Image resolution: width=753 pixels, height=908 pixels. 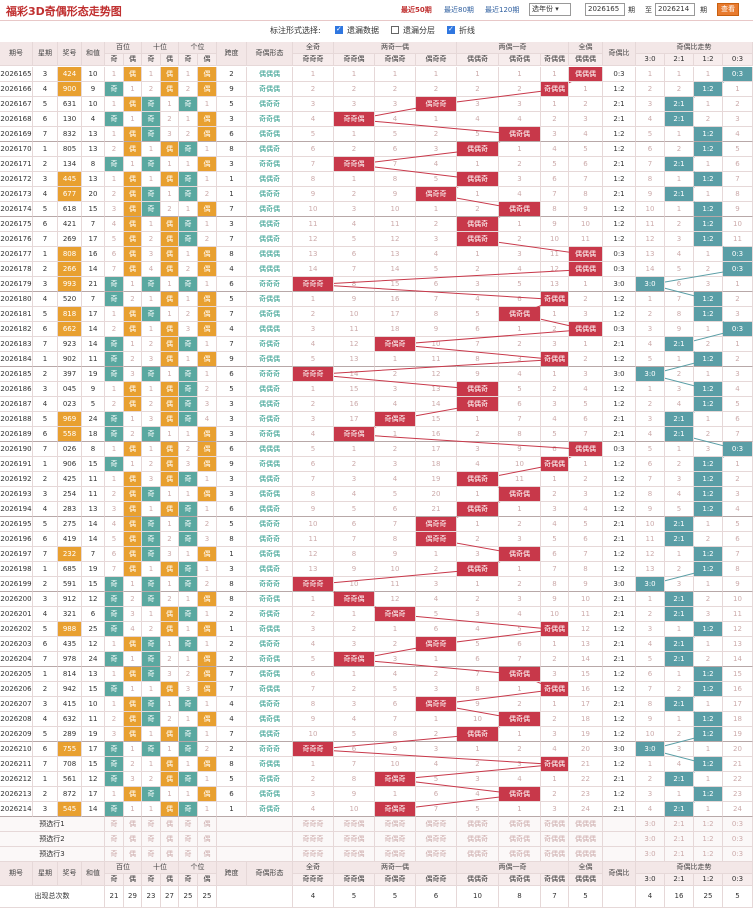 What do you see at coordinates (188, 149) in the screenshot?
I see `parity-mark: 奇` at bounding box center [188, 149].